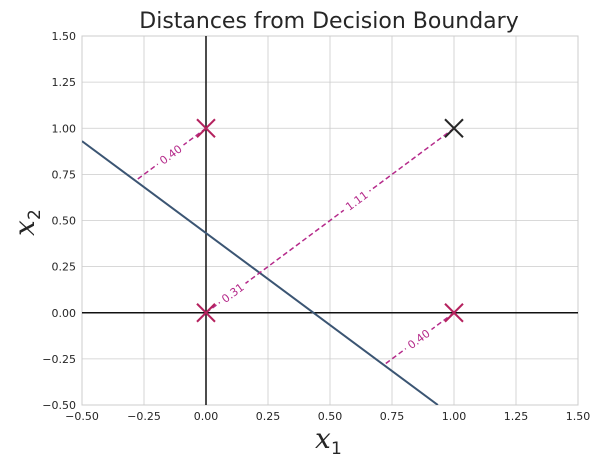  What do you see at coordinates (82, 416) in the screenshot?
I see `x-tick-label: −0.50` at bounding box center [82, 416].